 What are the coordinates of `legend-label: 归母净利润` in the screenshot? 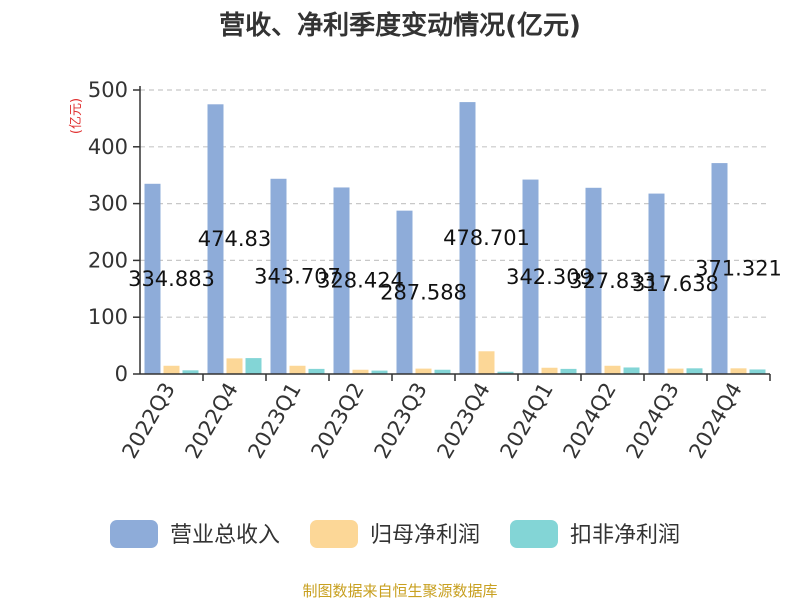 It's located at (425, 535).